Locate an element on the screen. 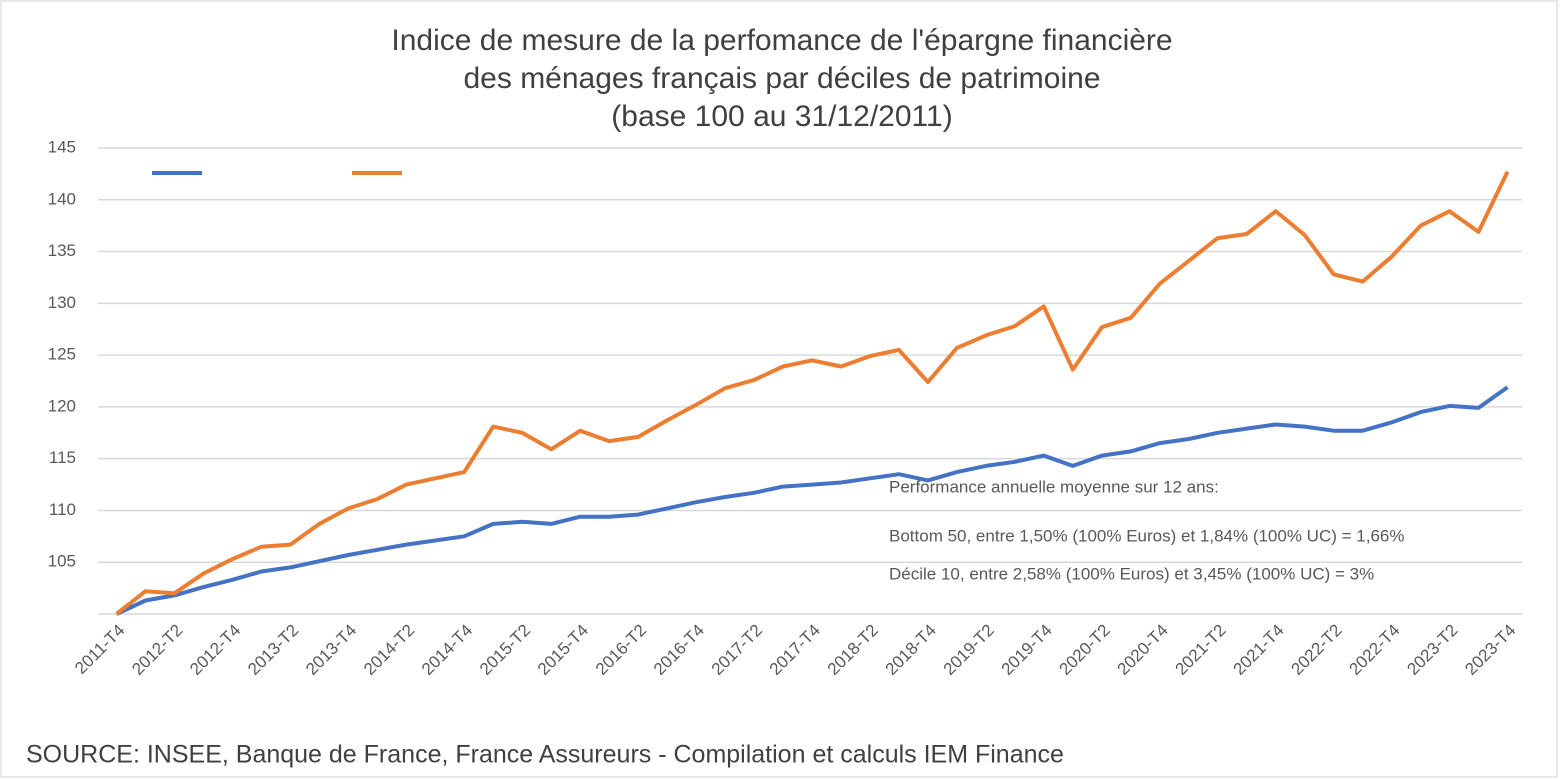 The height and width of the screenshot is (780, 1560). annotation: Performance annuelle moyenne sur 12 ans: is located at coordinates (1054, 486).